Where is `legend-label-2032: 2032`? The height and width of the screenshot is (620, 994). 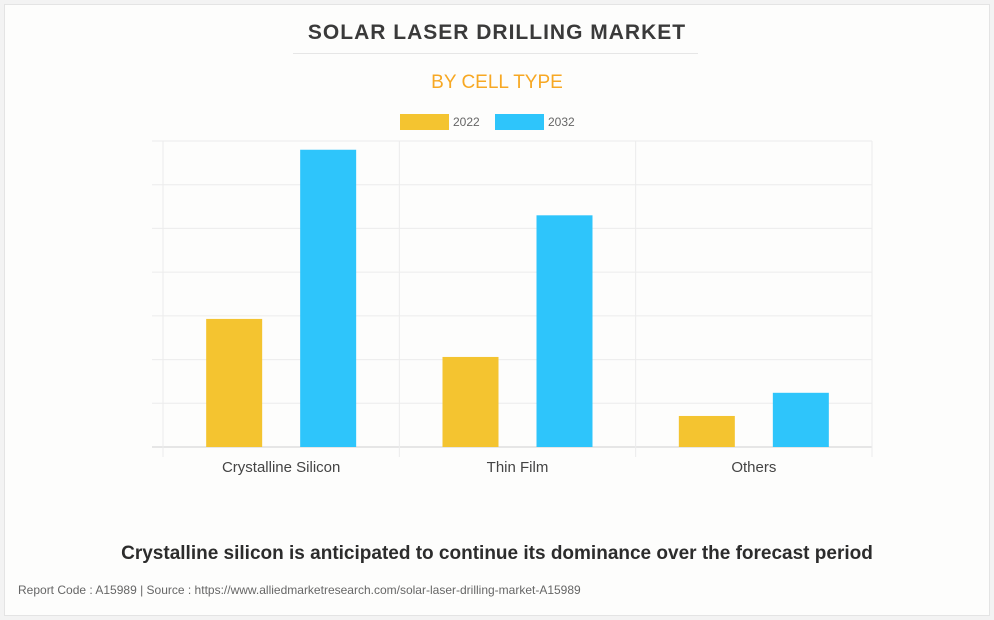 legend-label-2032: 2032 is located at coordinates (561, 122).